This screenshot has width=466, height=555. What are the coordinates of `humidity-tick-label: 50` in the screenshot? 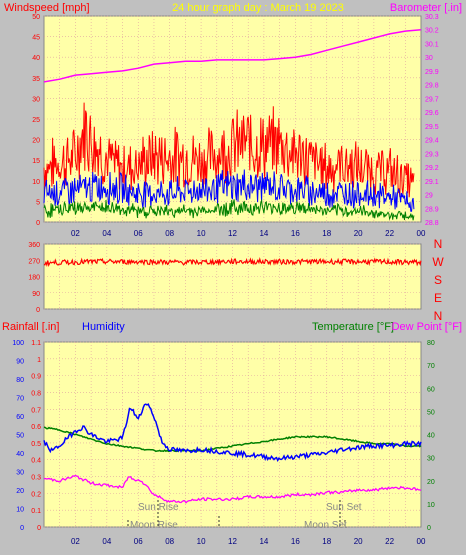 It's located at (20, 436).